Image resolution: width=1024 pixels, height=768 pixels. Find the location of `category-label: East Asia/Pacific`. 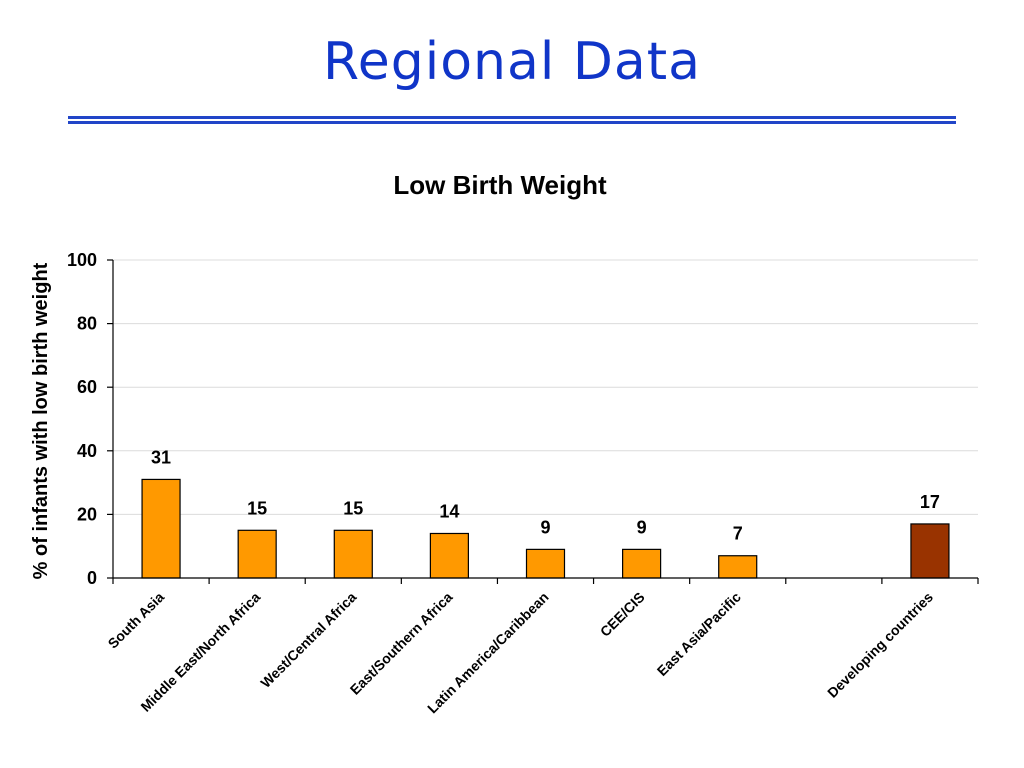

category-label: East Asia/Pacific is located at coordinates (699, 634).